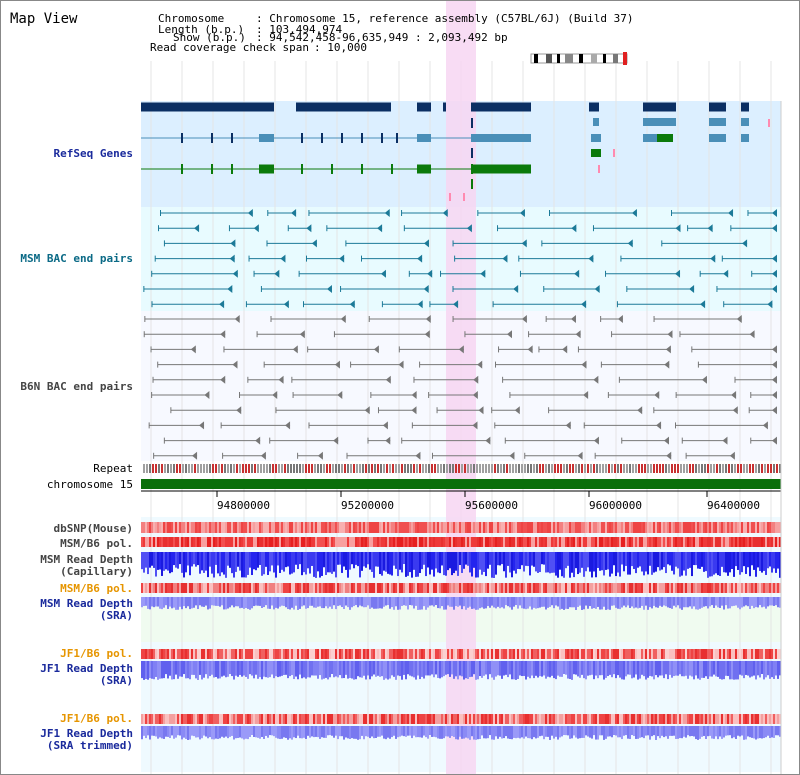  Describe the element at coordinates (733, 505) in the screenshot. I see `axis-tick-label: 96400000` at that location.